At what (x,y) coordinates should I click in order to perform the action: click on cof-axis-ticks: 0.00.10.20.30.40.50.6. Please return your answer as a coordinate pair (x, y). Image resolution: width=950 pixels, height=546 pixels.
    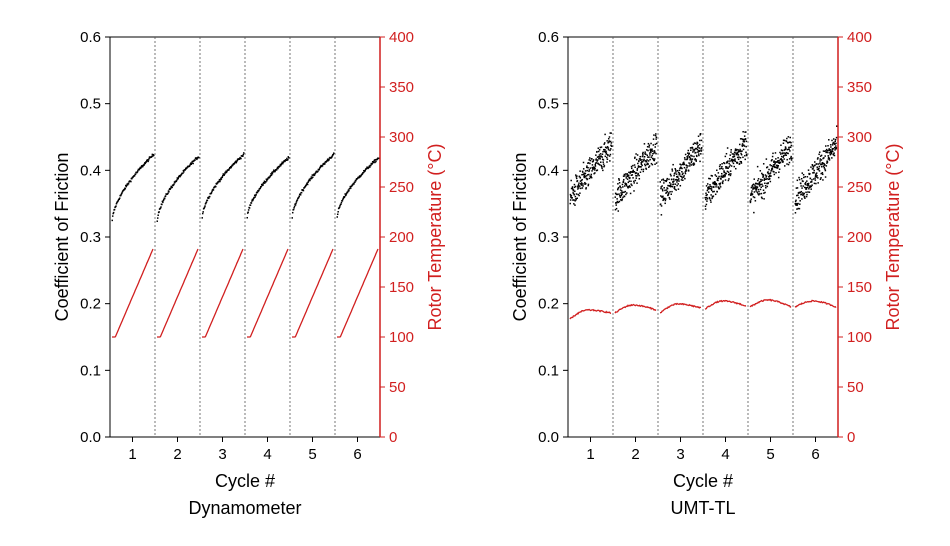
    Looking at the image, I should click on (553, 237).